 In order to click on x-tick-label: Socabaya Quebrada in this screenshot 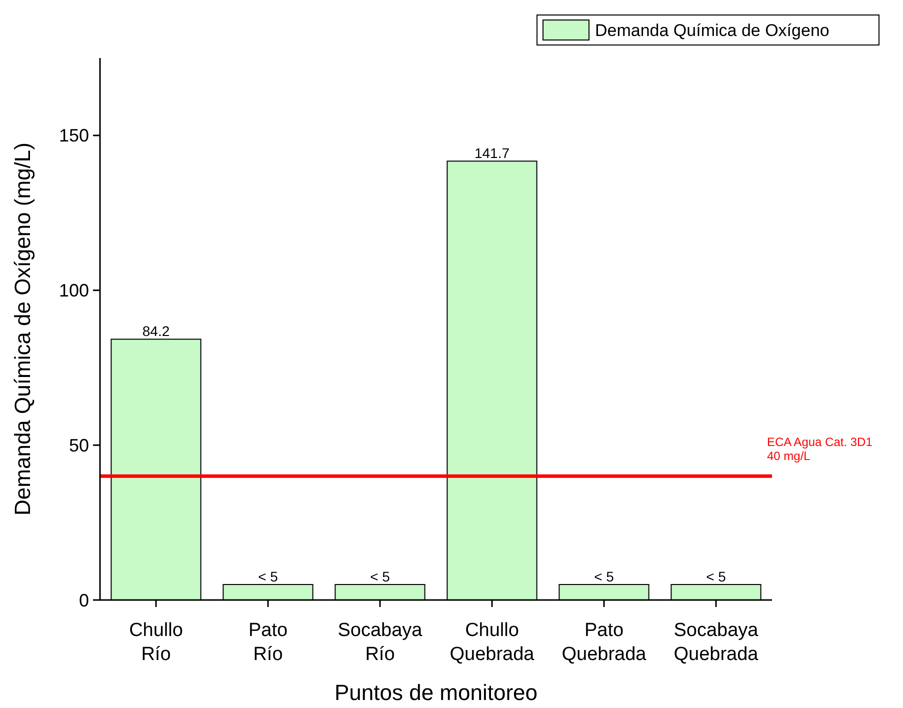, I will do `click(716, 642)`.